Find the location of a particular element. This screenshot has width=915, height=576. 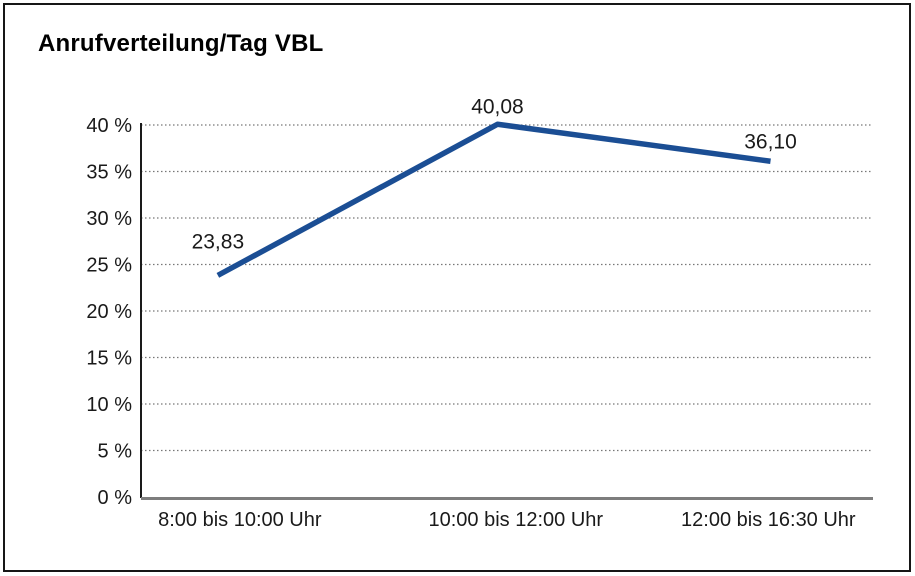

y-axis-tick-label: 10 % is located at coordinates (109, 405).